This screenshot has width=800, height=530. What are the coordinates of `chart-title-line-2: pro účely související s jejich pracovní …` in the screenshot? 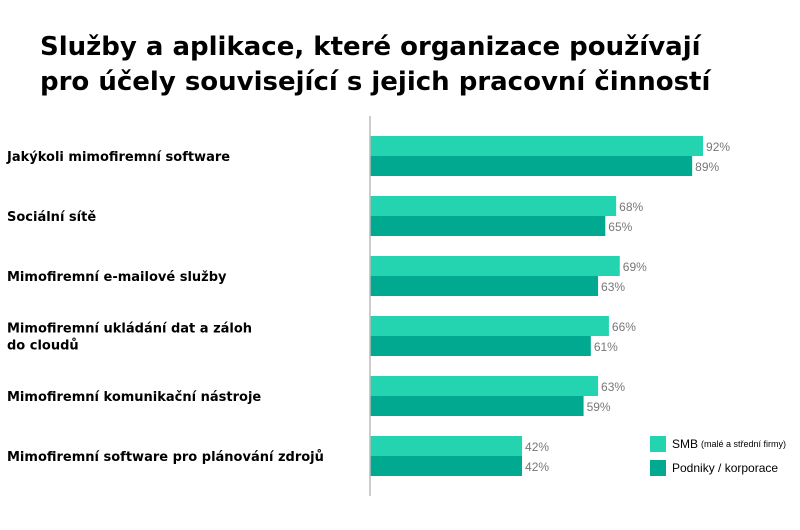 It's located at (375, 82).